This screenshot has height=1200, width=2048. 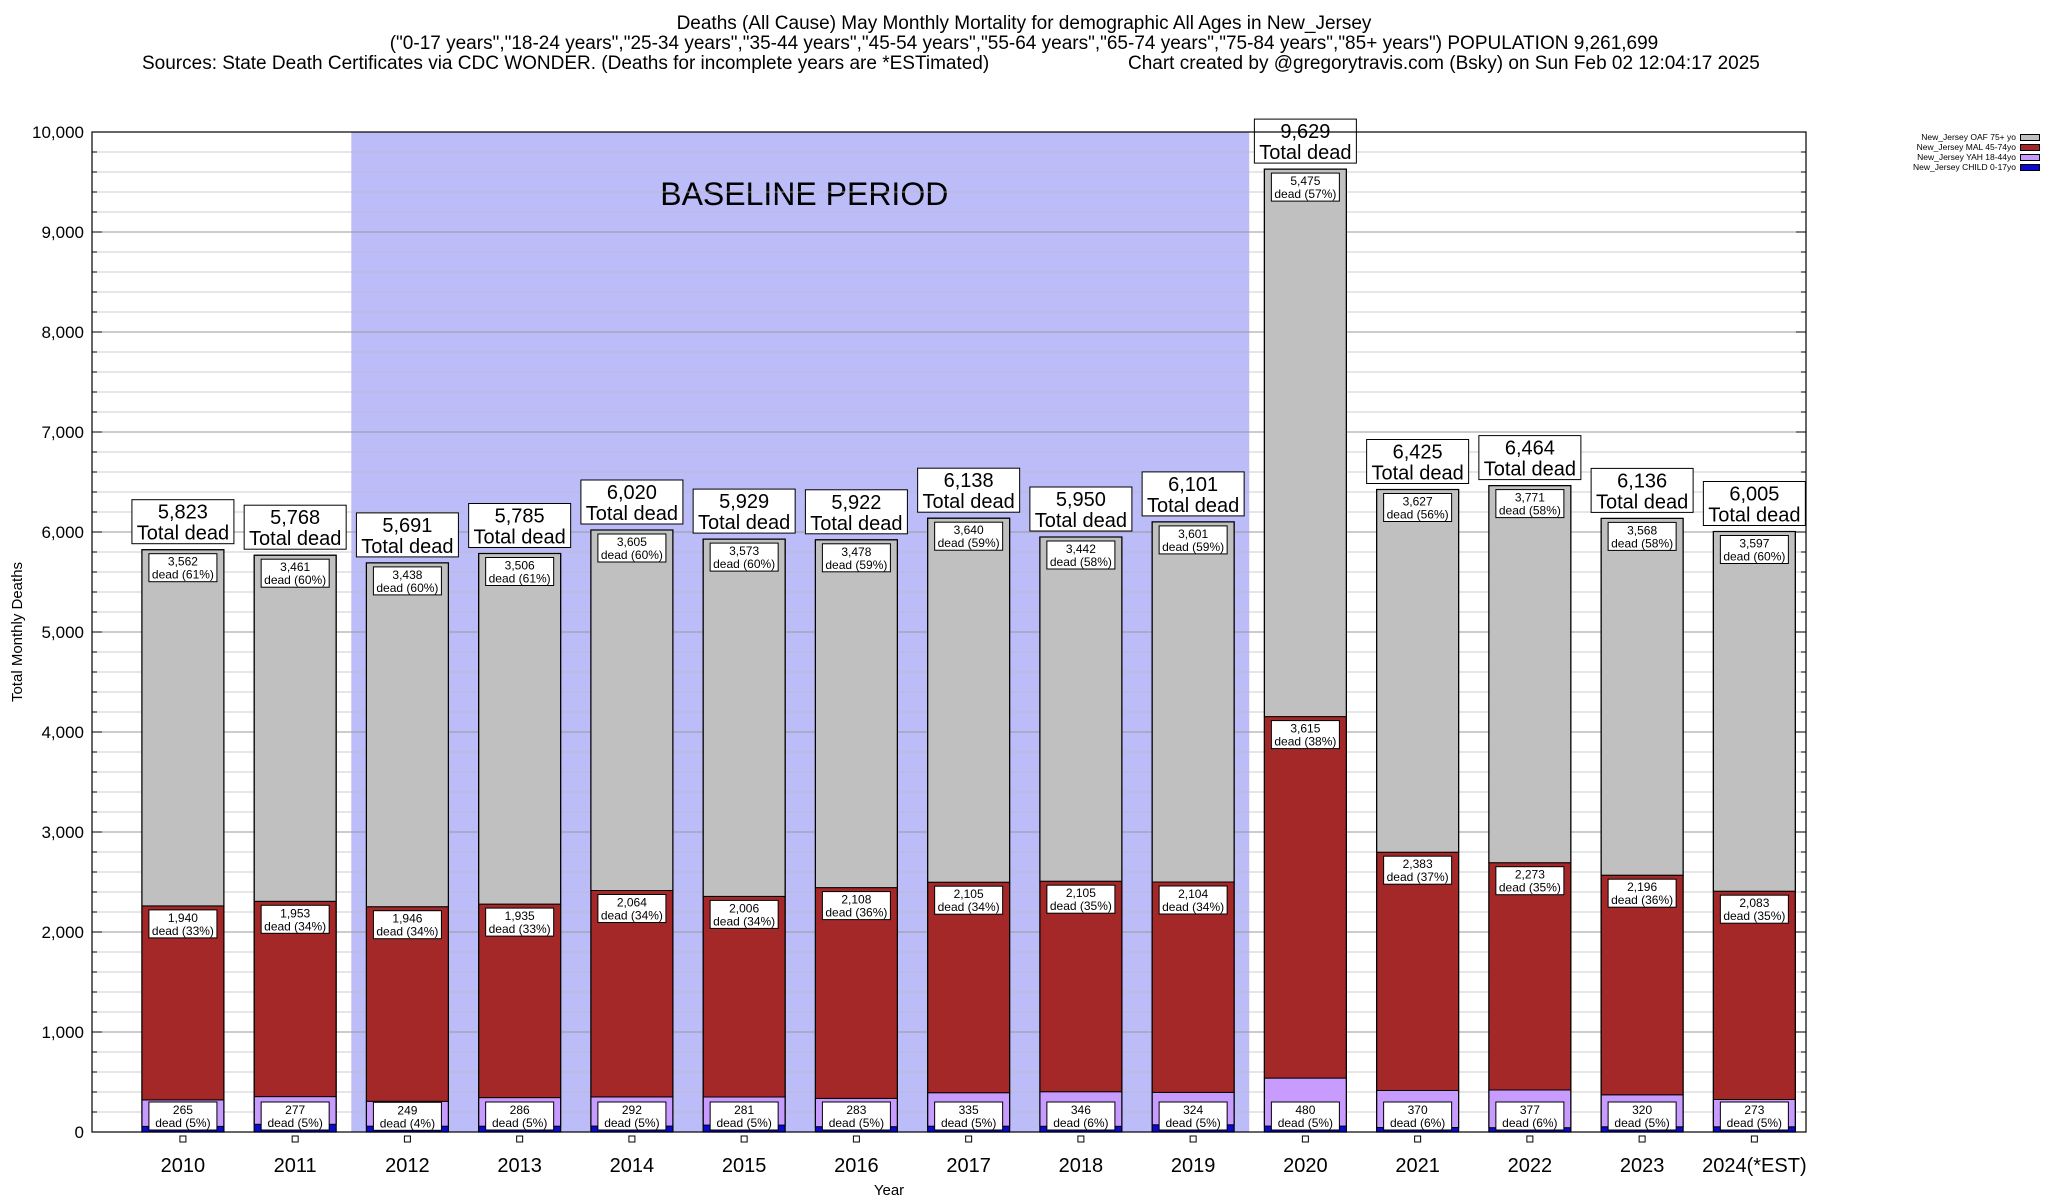 I want to click on total-value-label: 5,768, so click(x=295, y=518).